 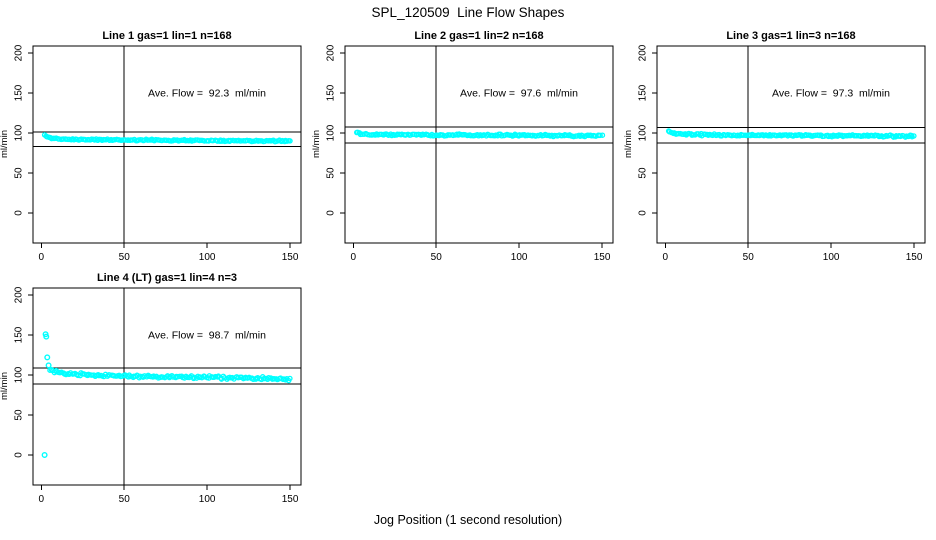 I want to click on panel-title: Line 3 gas=1 lin=3 n=168, so click(x=790, y=36).